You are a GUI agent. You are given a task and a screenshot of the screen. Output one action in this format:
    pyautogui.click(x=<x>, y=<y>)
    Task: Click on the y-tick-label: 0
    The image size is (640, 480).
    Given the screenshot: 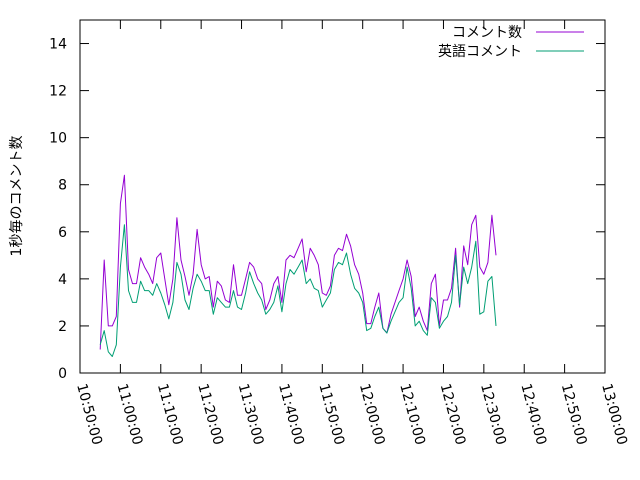 What is the action you would take?
    pyautogui.click(x=62, y=374)
    